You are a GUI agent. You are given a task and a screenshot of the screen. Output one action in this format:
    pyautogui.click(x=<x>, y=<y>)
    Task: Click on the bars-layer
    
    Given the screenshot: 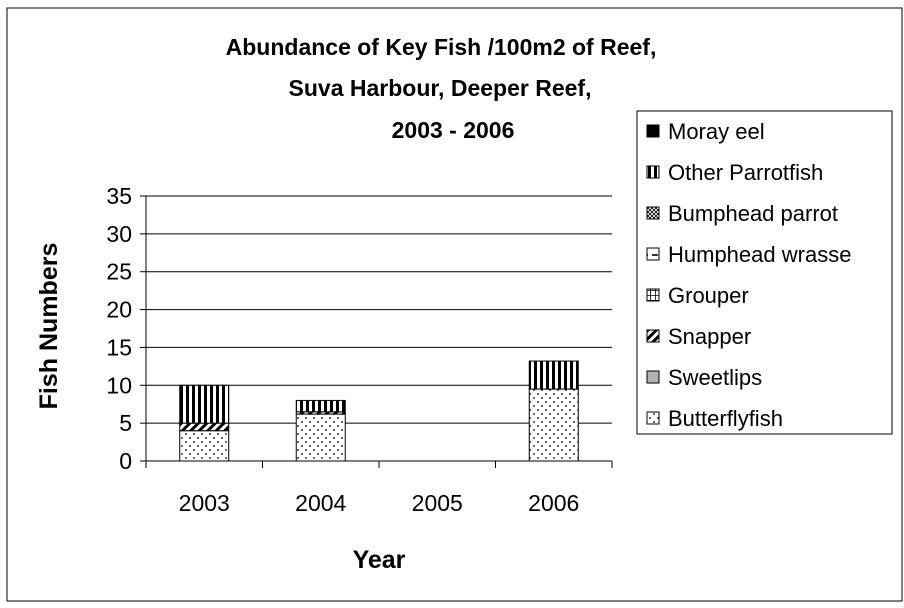 What is the action you would take?
    pyautogui.click(x=379, y=411)
    